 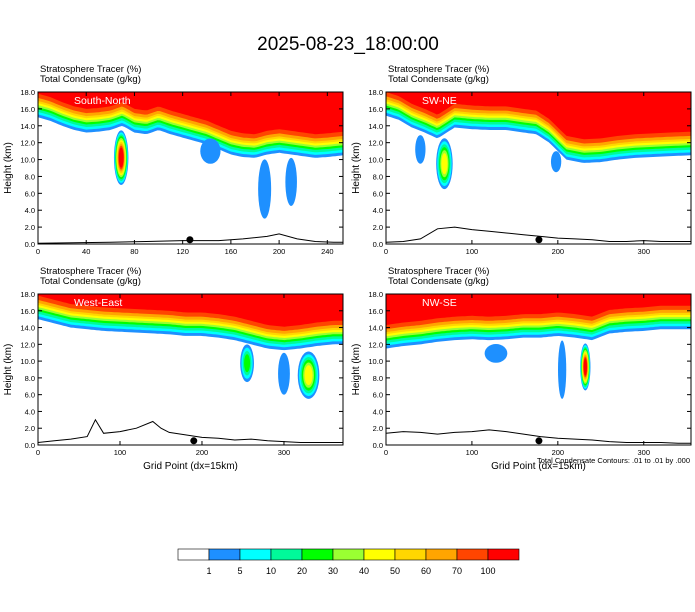 What do you see at coordinates (395, 571) in the screenshot?
I see `colorbar-label: 50` at bounding box center [395, 571].